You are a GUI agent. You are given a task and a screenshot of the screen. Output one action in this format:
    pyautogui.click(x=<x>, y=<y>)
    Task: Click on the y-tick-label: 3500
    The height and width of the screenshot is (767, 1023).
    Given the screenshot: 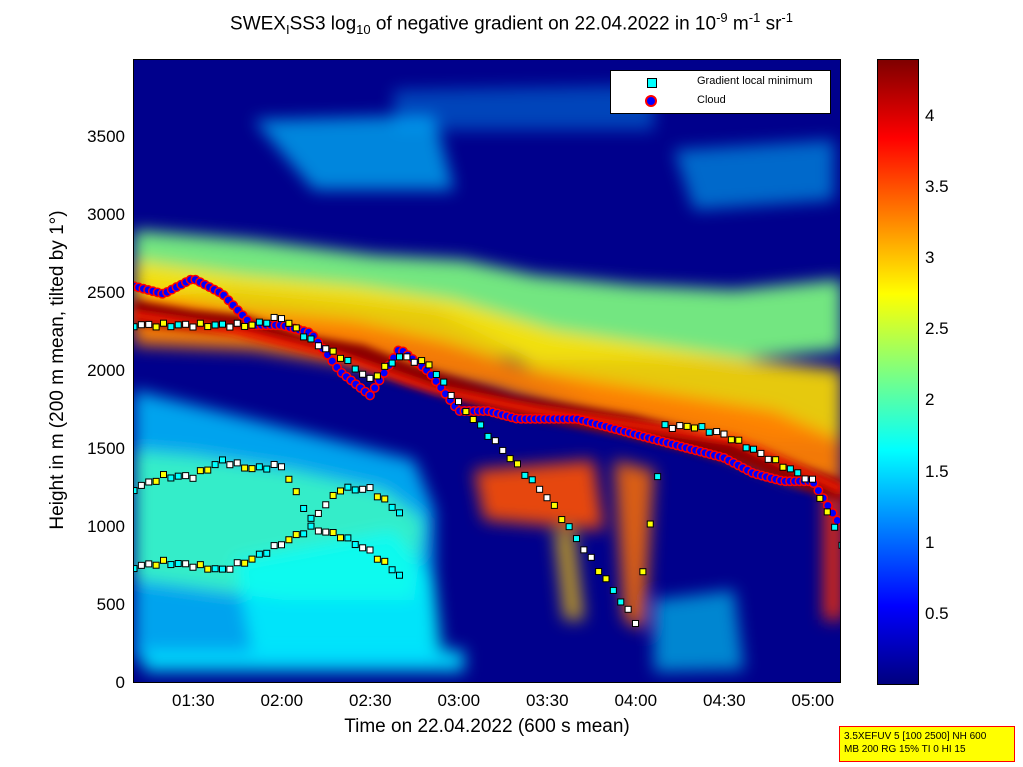 What is the action you would take?
    pyautogui.click(x=106, y=136)
    